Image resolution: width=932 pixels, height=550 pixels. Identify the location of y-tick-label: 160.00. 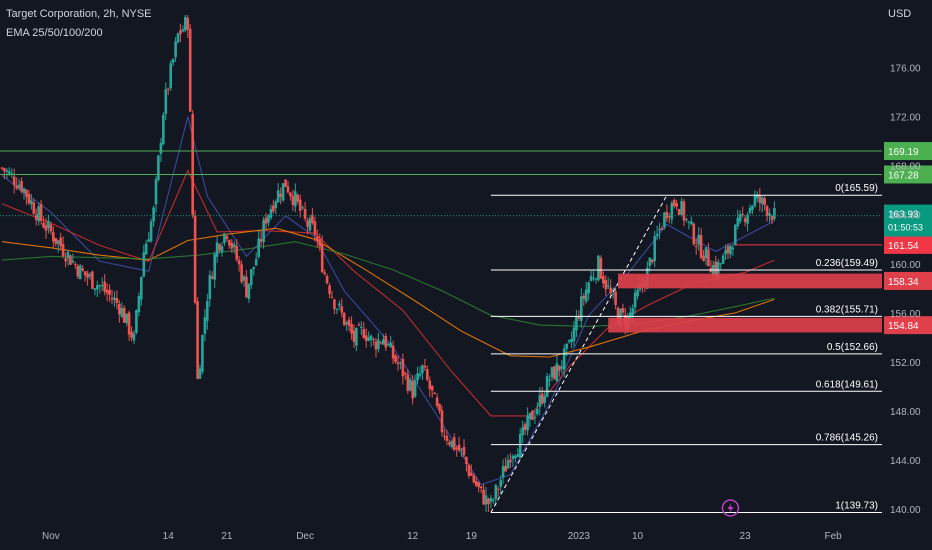
(905, 265).